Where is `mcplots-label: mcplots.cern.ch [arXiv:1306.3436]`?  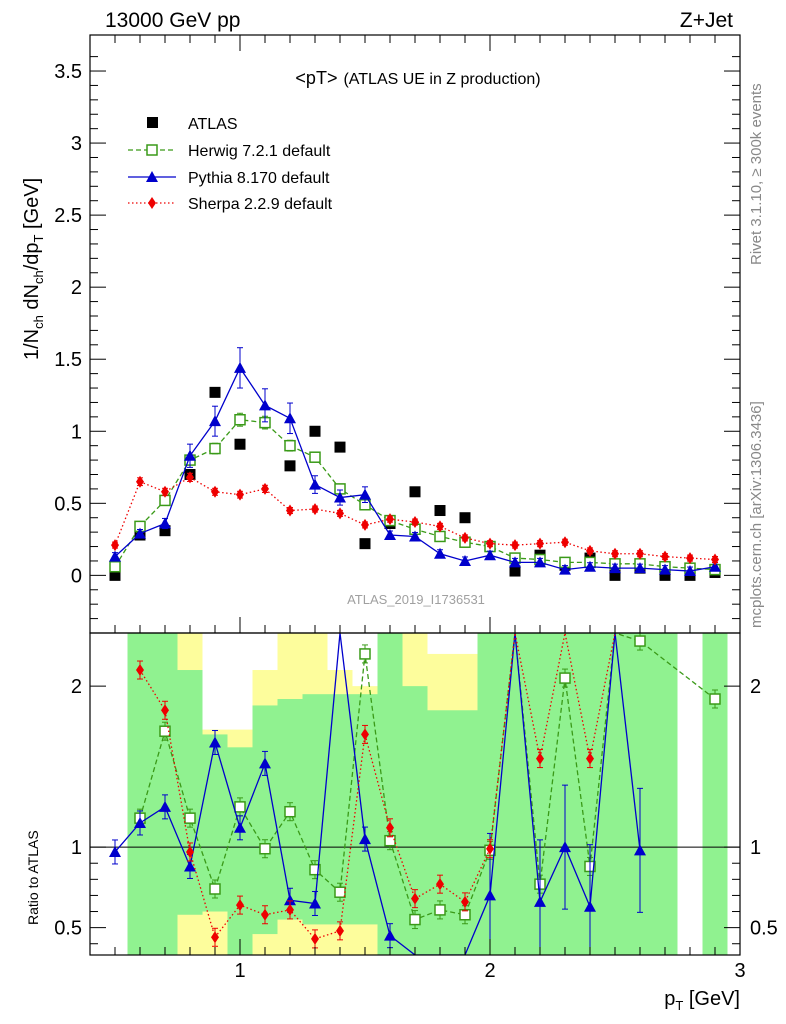
mcplots-label: mcplots.cern.ch [arXiv:1306.3436] is located at coordinates (756, 514).